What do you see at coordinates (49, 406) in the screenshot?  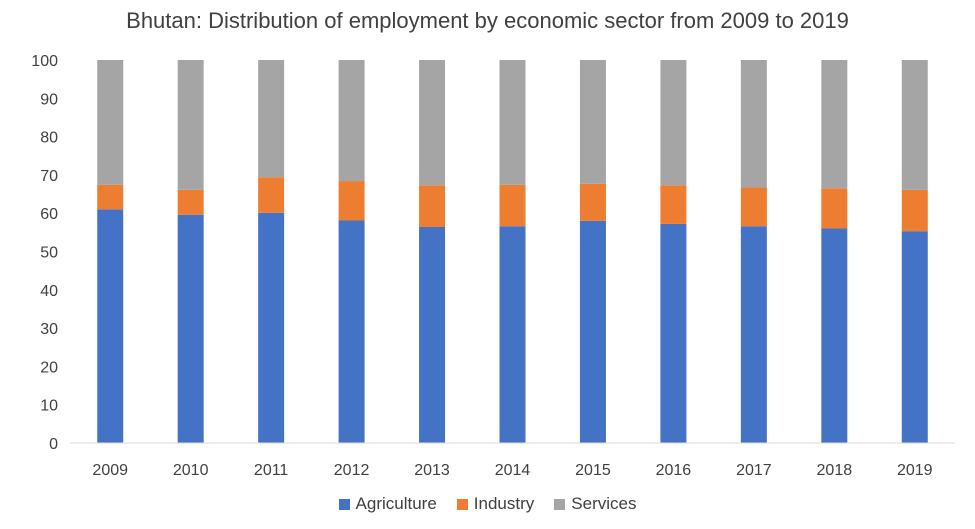 I see `y-tick-label: 10` at bounding box center [49, 406].